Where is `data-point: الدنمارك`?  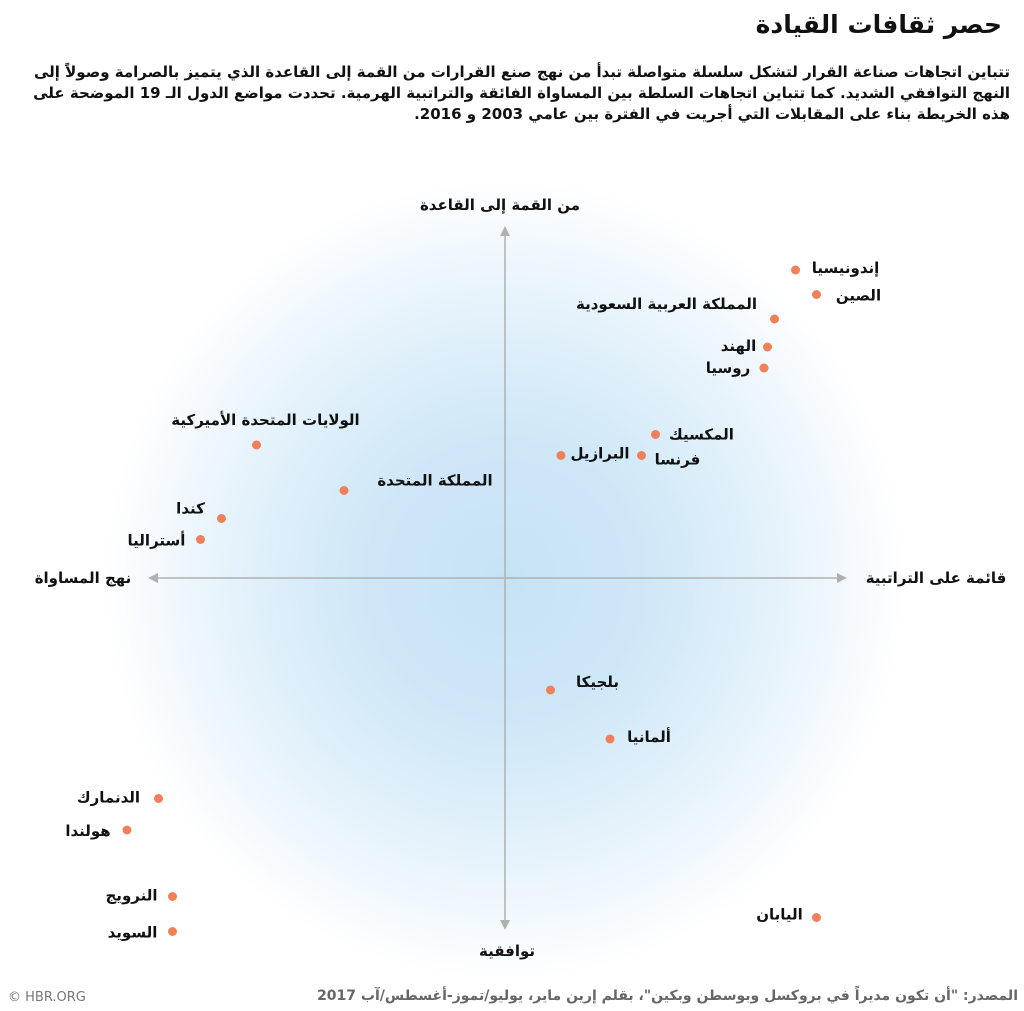 data-point: الدنمارك is located at coordinates (120, 798).